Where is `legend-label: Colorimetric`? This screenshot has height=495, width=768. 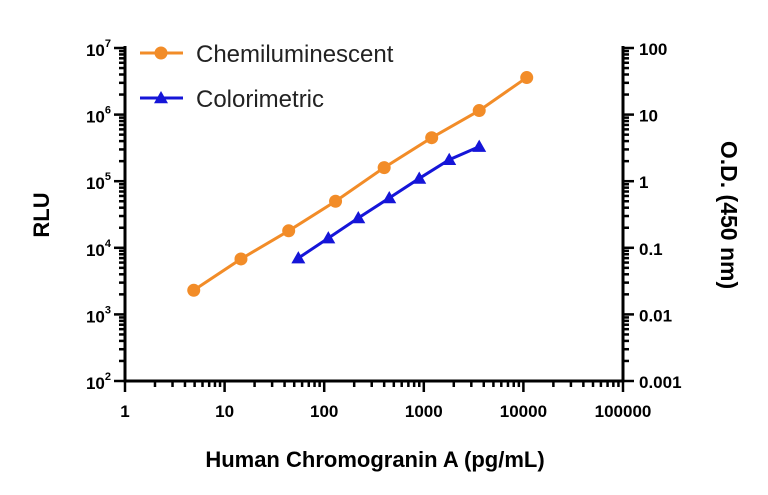 legend-label: Colorimetric is located at coordinates (260, 99).